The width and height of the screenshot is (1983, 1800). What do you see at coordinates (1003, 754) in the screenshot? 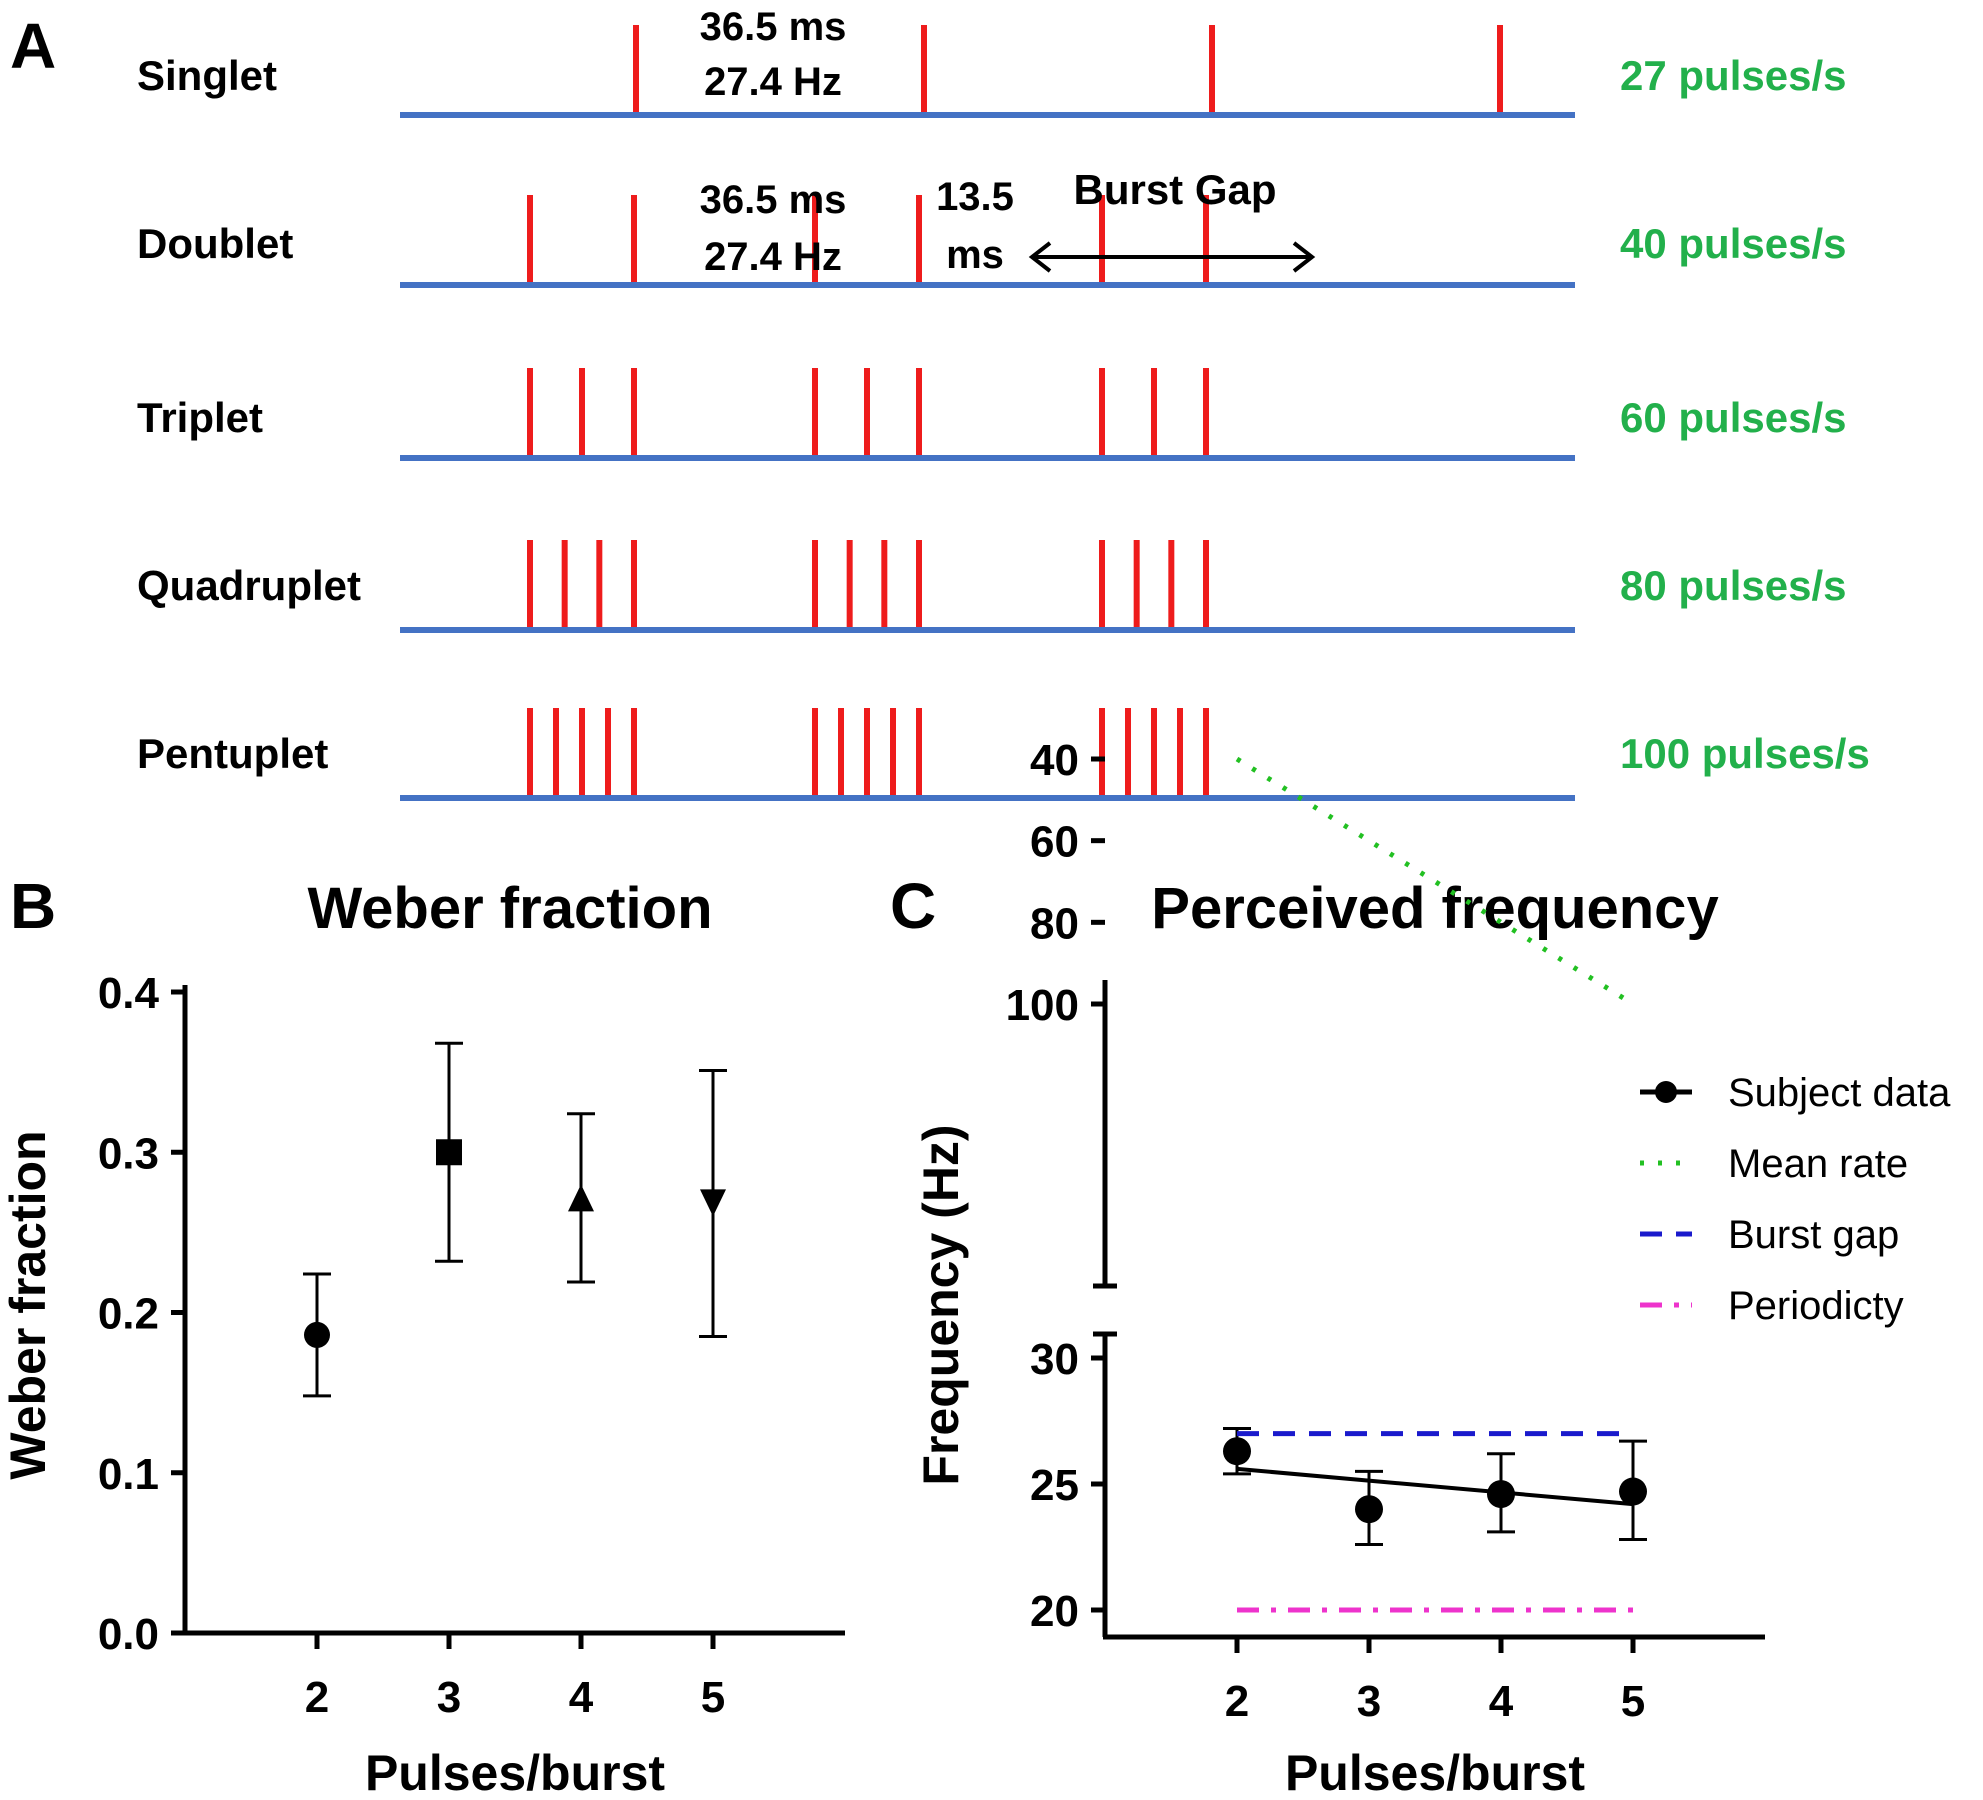
I see `pulse-row: Pentuplet 100 pulses/s` at bounding box center [1003, 754].